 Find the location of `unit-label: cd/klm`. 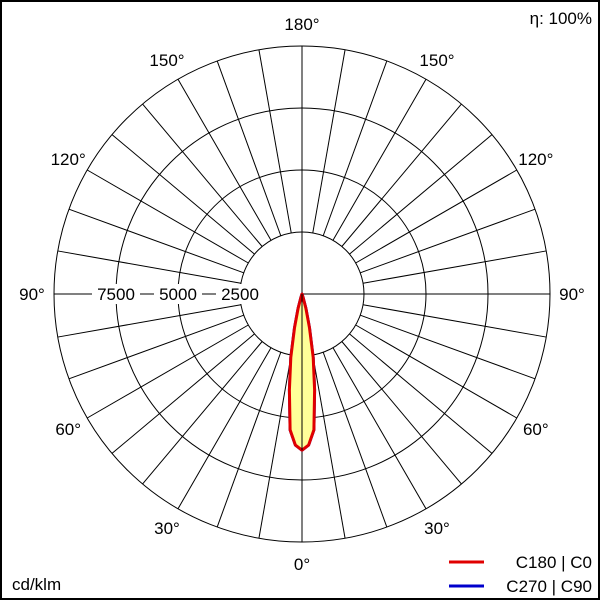

unit-label: cd/klm is located at coordinates (36, 584).